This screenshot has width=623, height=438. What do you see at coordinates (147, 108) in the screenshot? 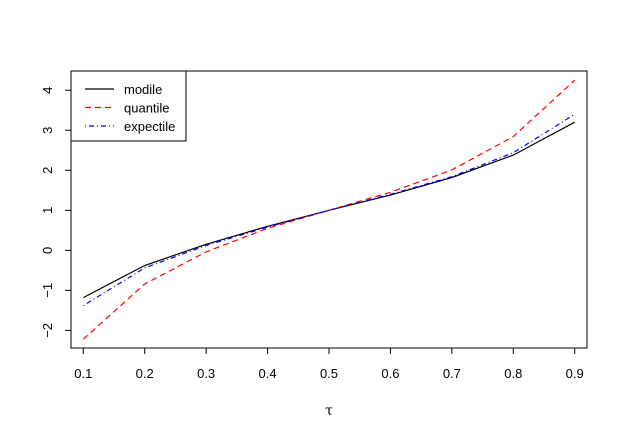
I see `legend-label-quantile: quantile` at bounding box center [147, 108].